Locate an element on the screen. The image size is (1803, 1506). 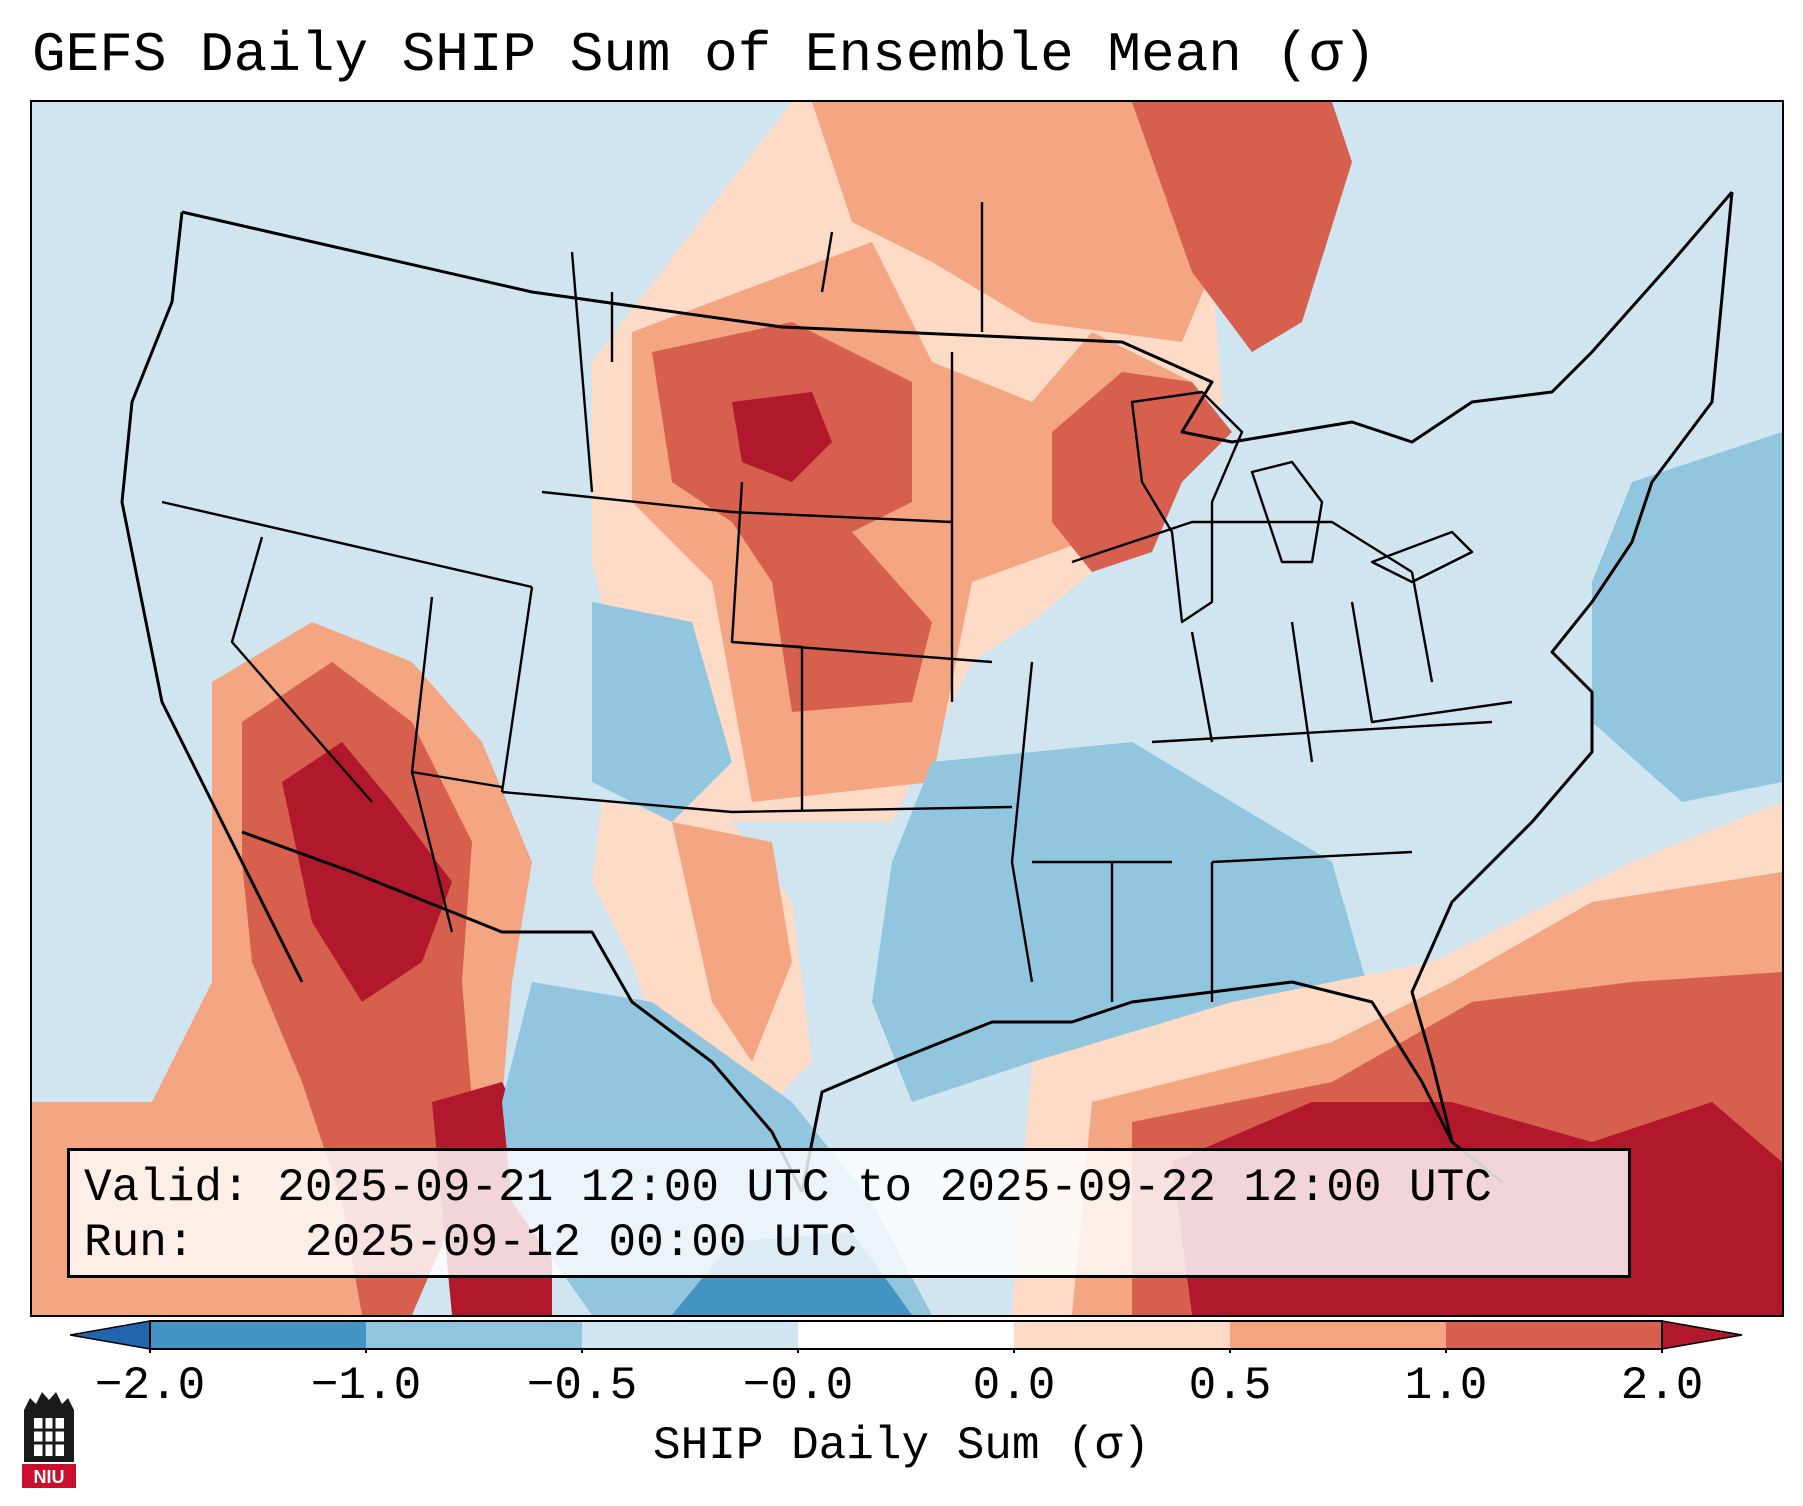
colorbar-tick-label: −1.0 is located at coordinates (366, 1386).